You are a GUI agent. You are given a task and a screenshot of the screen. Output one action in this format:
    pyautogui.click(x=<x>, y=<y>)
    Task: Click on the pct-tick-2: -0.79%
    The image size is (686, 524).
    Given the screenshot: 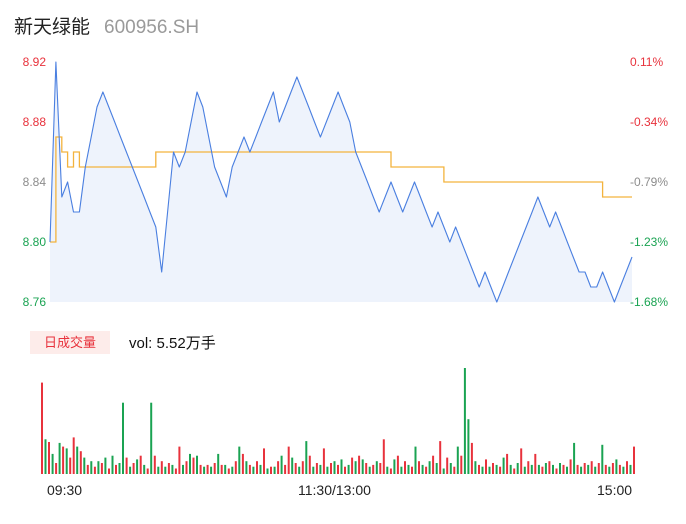 What is the action you would take?
    pyautogui.click(x=649, y=182)
    